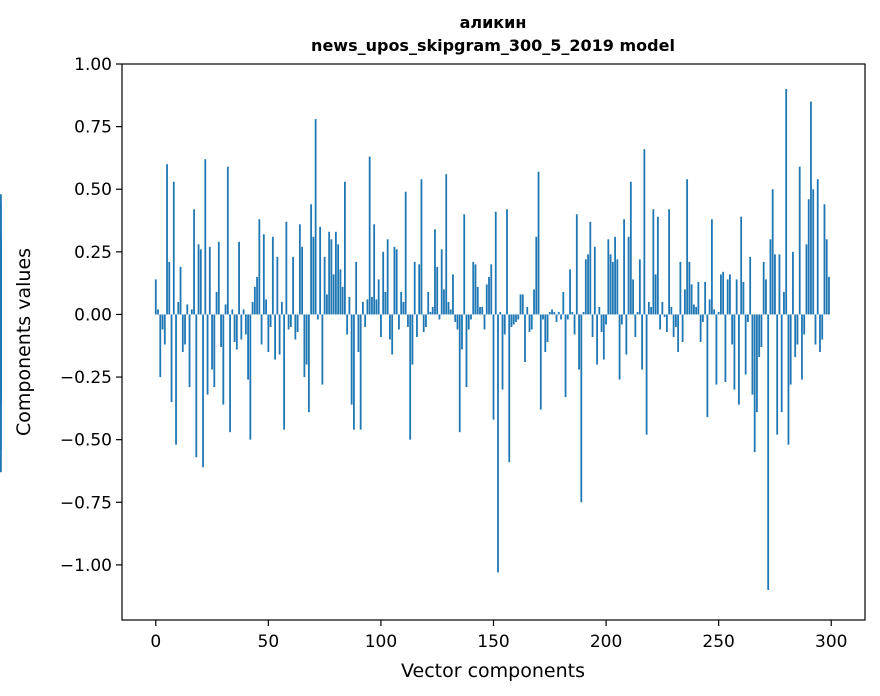 This screenshot has width=880, height=696. What do you see at coordinates (381, 642) in the screenshot?
I see `x-tick-label: 100` at bounding box center [381, 642].